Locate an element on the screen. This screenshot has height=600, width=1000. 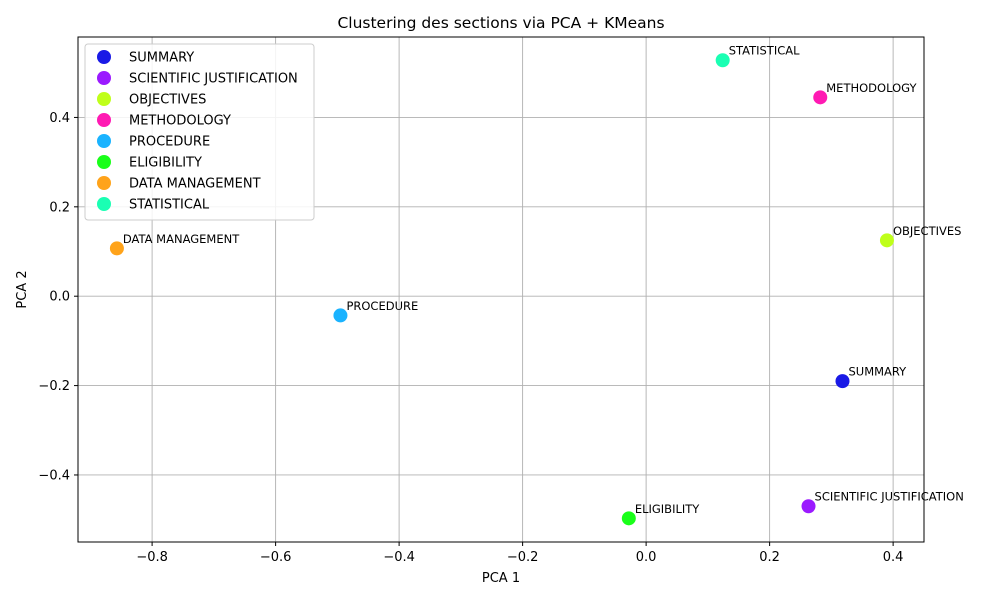
chart-title: Clustering des sections via PCA + KMeans is located at coordinates (500, 23).